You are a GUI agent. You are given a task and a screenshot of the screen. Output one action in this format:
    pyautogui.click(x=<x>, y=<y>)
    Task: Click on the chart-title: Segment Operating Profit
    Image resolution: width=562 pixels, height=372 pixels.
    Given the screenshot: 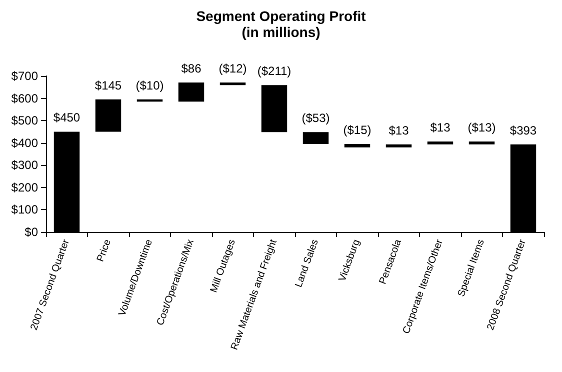 What is the action you would take?
    pyautogui.click(x=281, y=16)
    